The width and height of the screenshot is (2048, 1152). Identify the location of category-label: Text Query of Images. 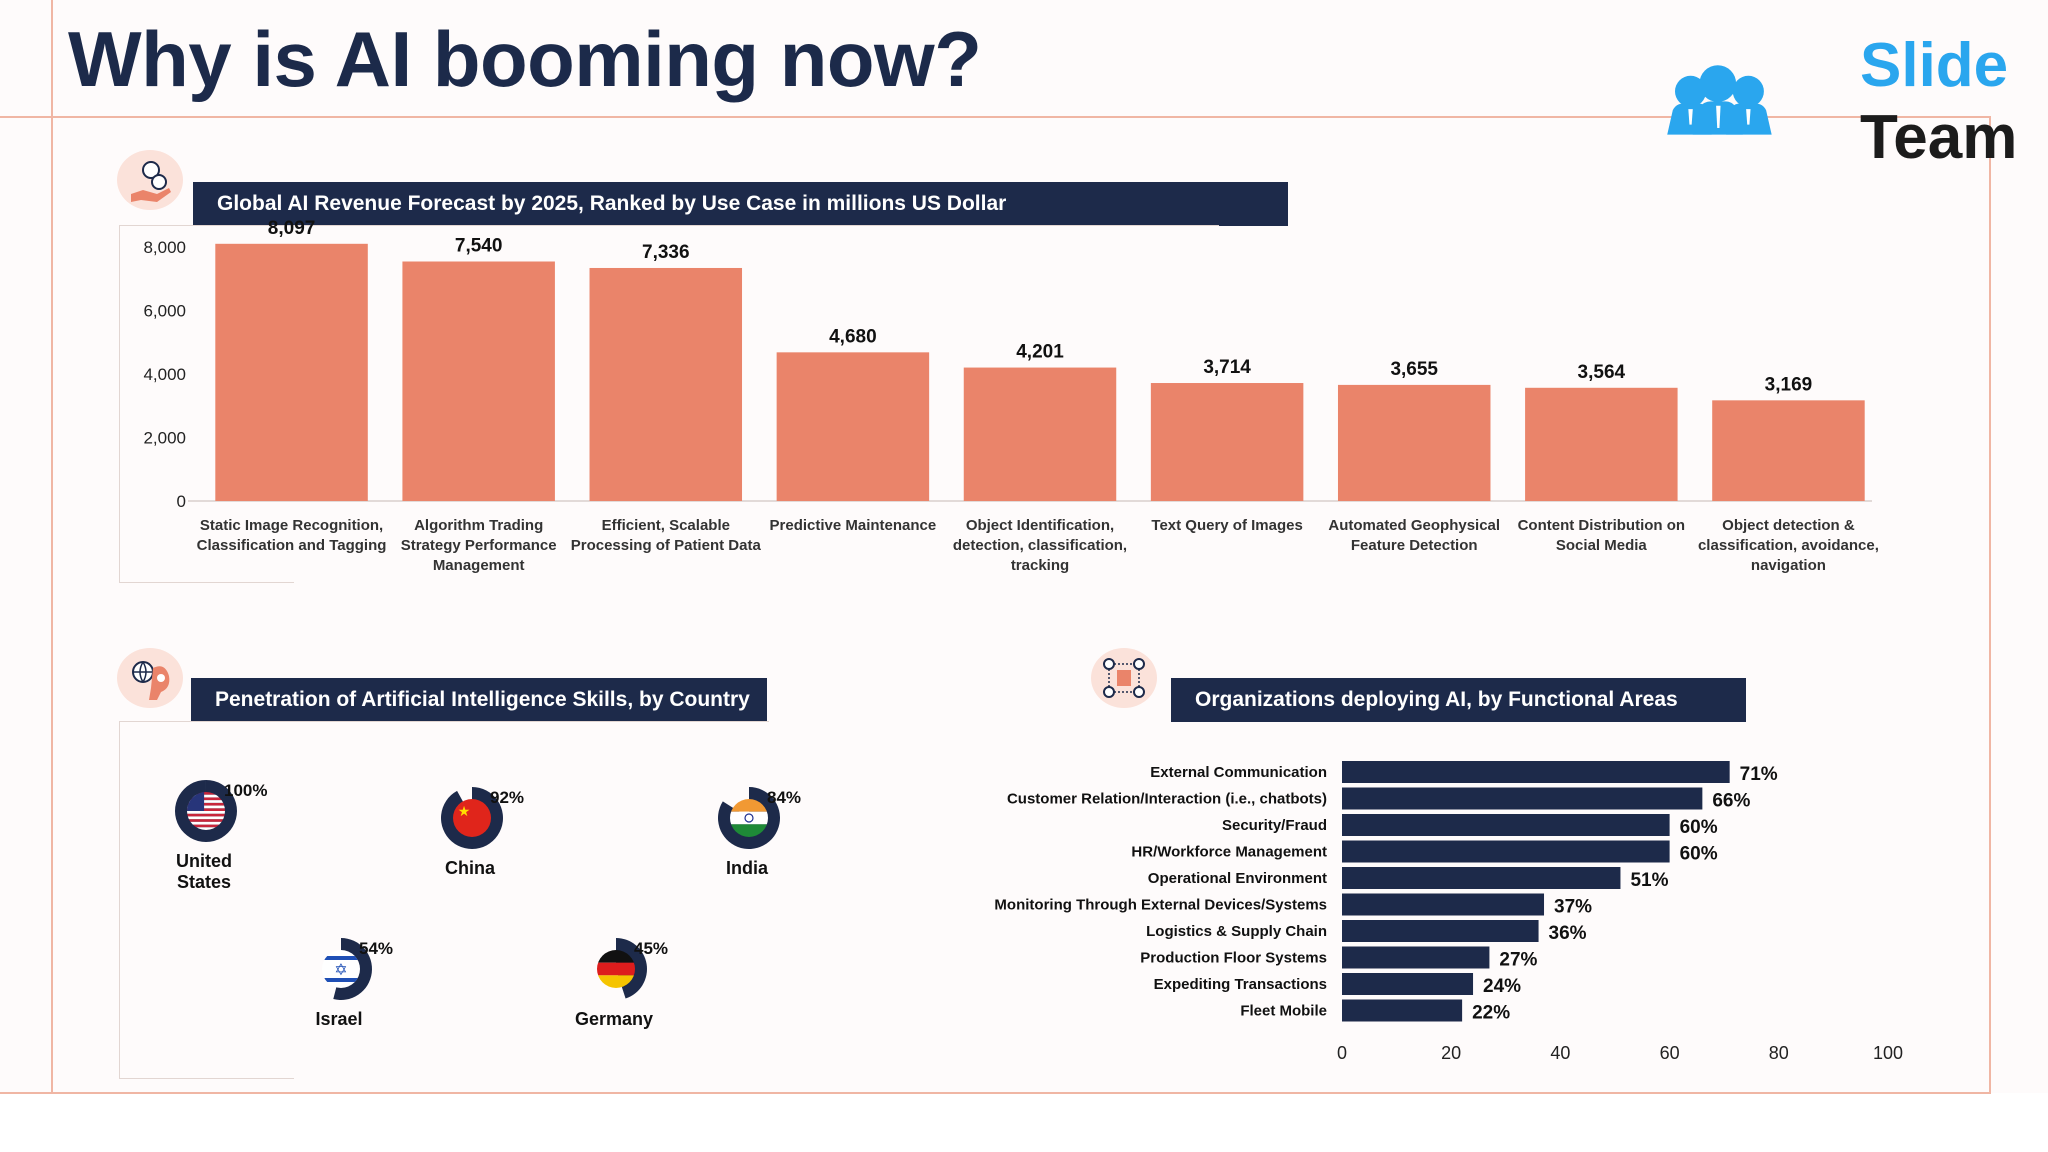
(1226, 525).